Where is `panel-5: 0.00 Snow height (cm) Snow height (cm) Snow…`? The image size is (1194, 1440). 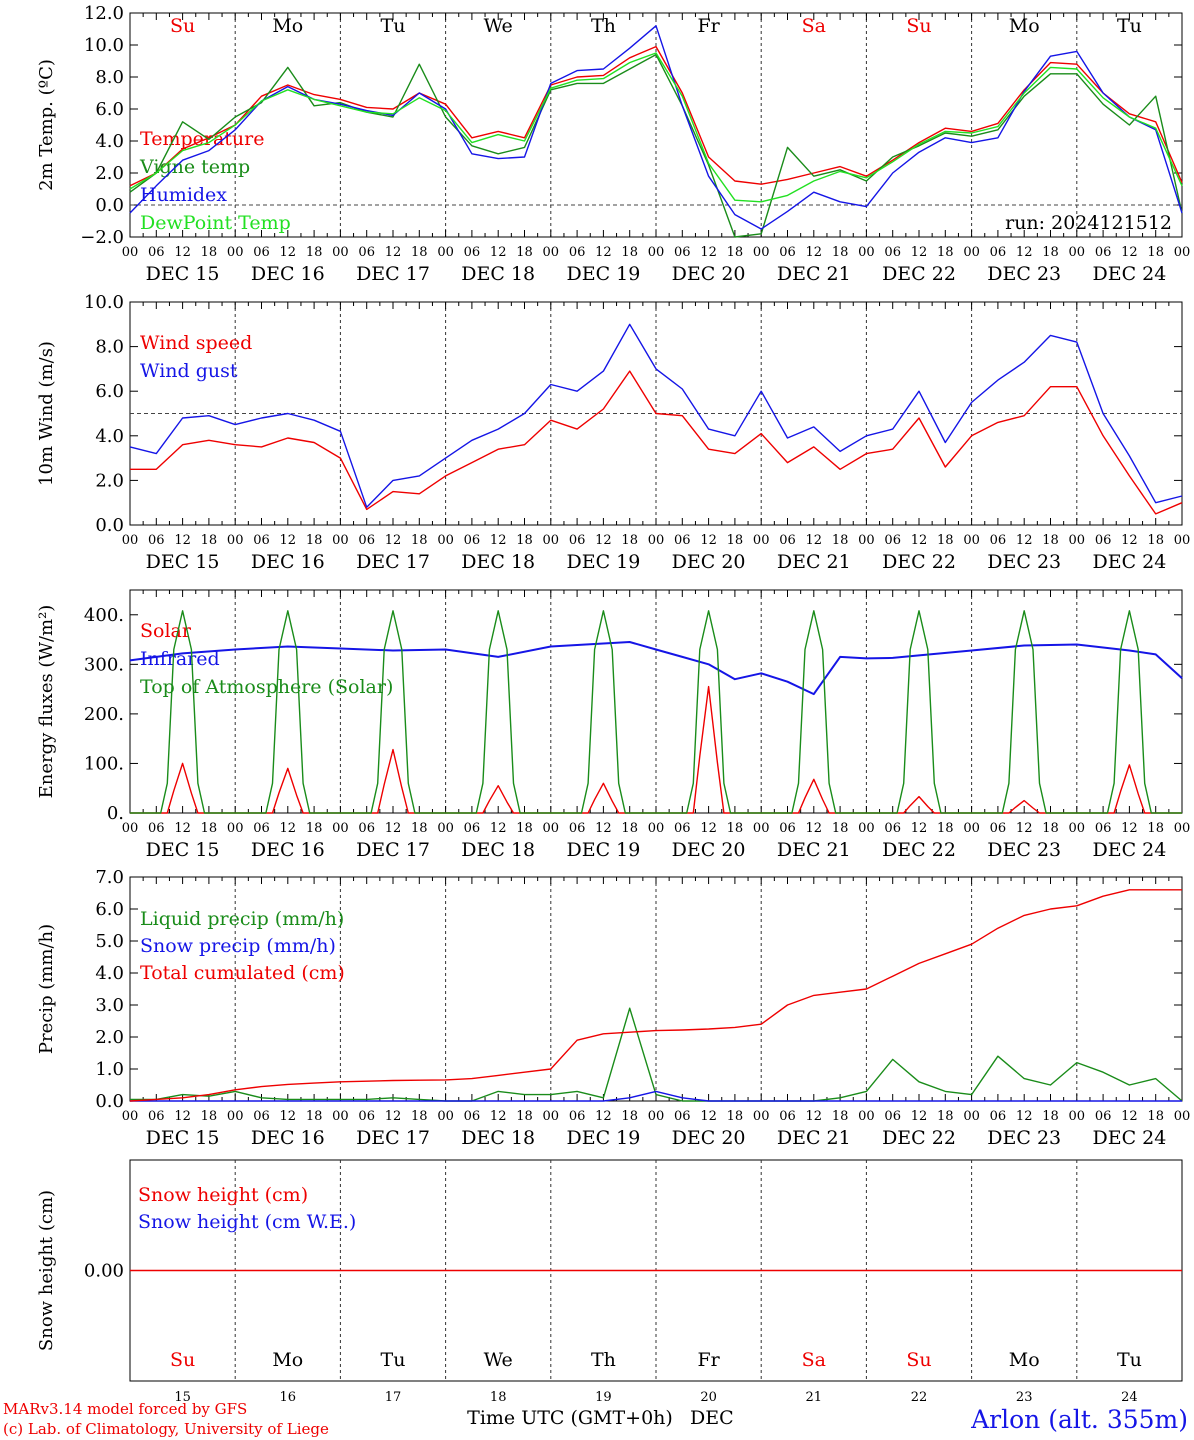 panel-5: 0.00 Snow height (cm) Snow height (cm) Snow… is located at coordinates (609, 1270).